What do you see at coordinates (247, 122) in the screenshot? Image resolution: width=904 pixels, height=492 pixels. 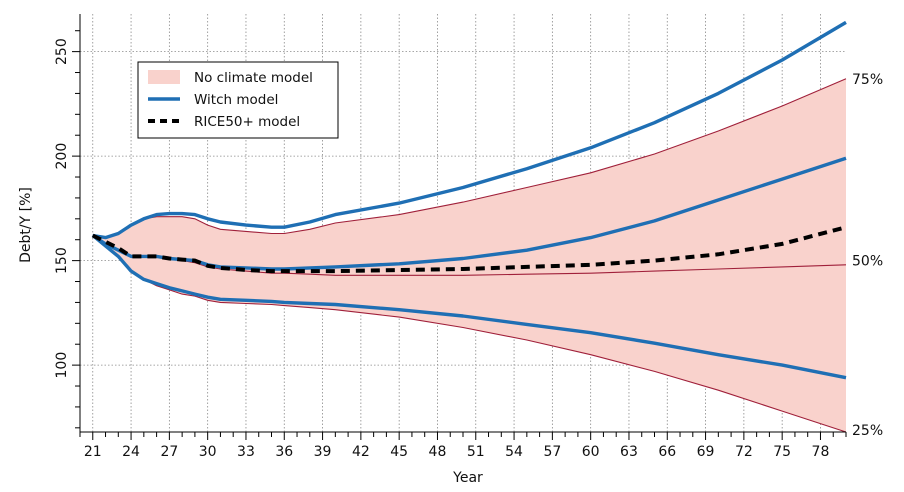 I see `legend-label: RICE50+ model` at bounding box center [247, 122].